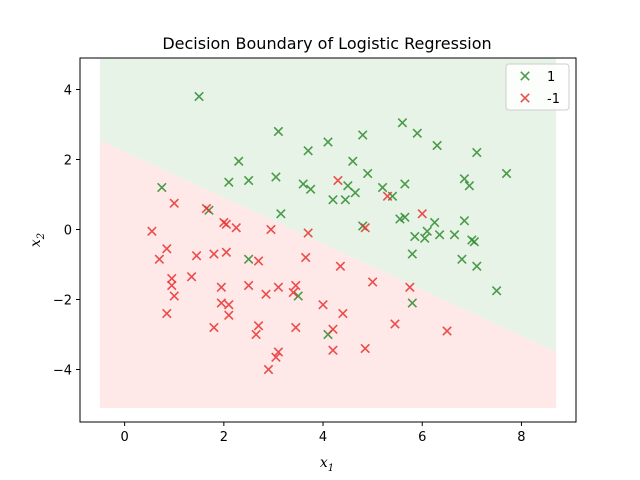 This screenshot has height=480, width=640. What do you see at coordinates (124, 437) in the screenshot?
I see `x-tick-label: 0` at bounding box center [124, 437].